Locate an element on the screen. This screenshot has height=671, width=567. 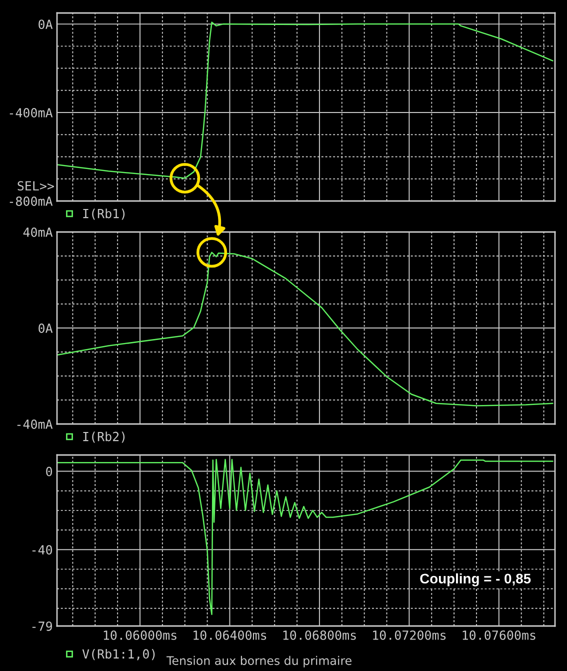
x-tick-label: 10.07600ms is located at coordinates (499, 635).